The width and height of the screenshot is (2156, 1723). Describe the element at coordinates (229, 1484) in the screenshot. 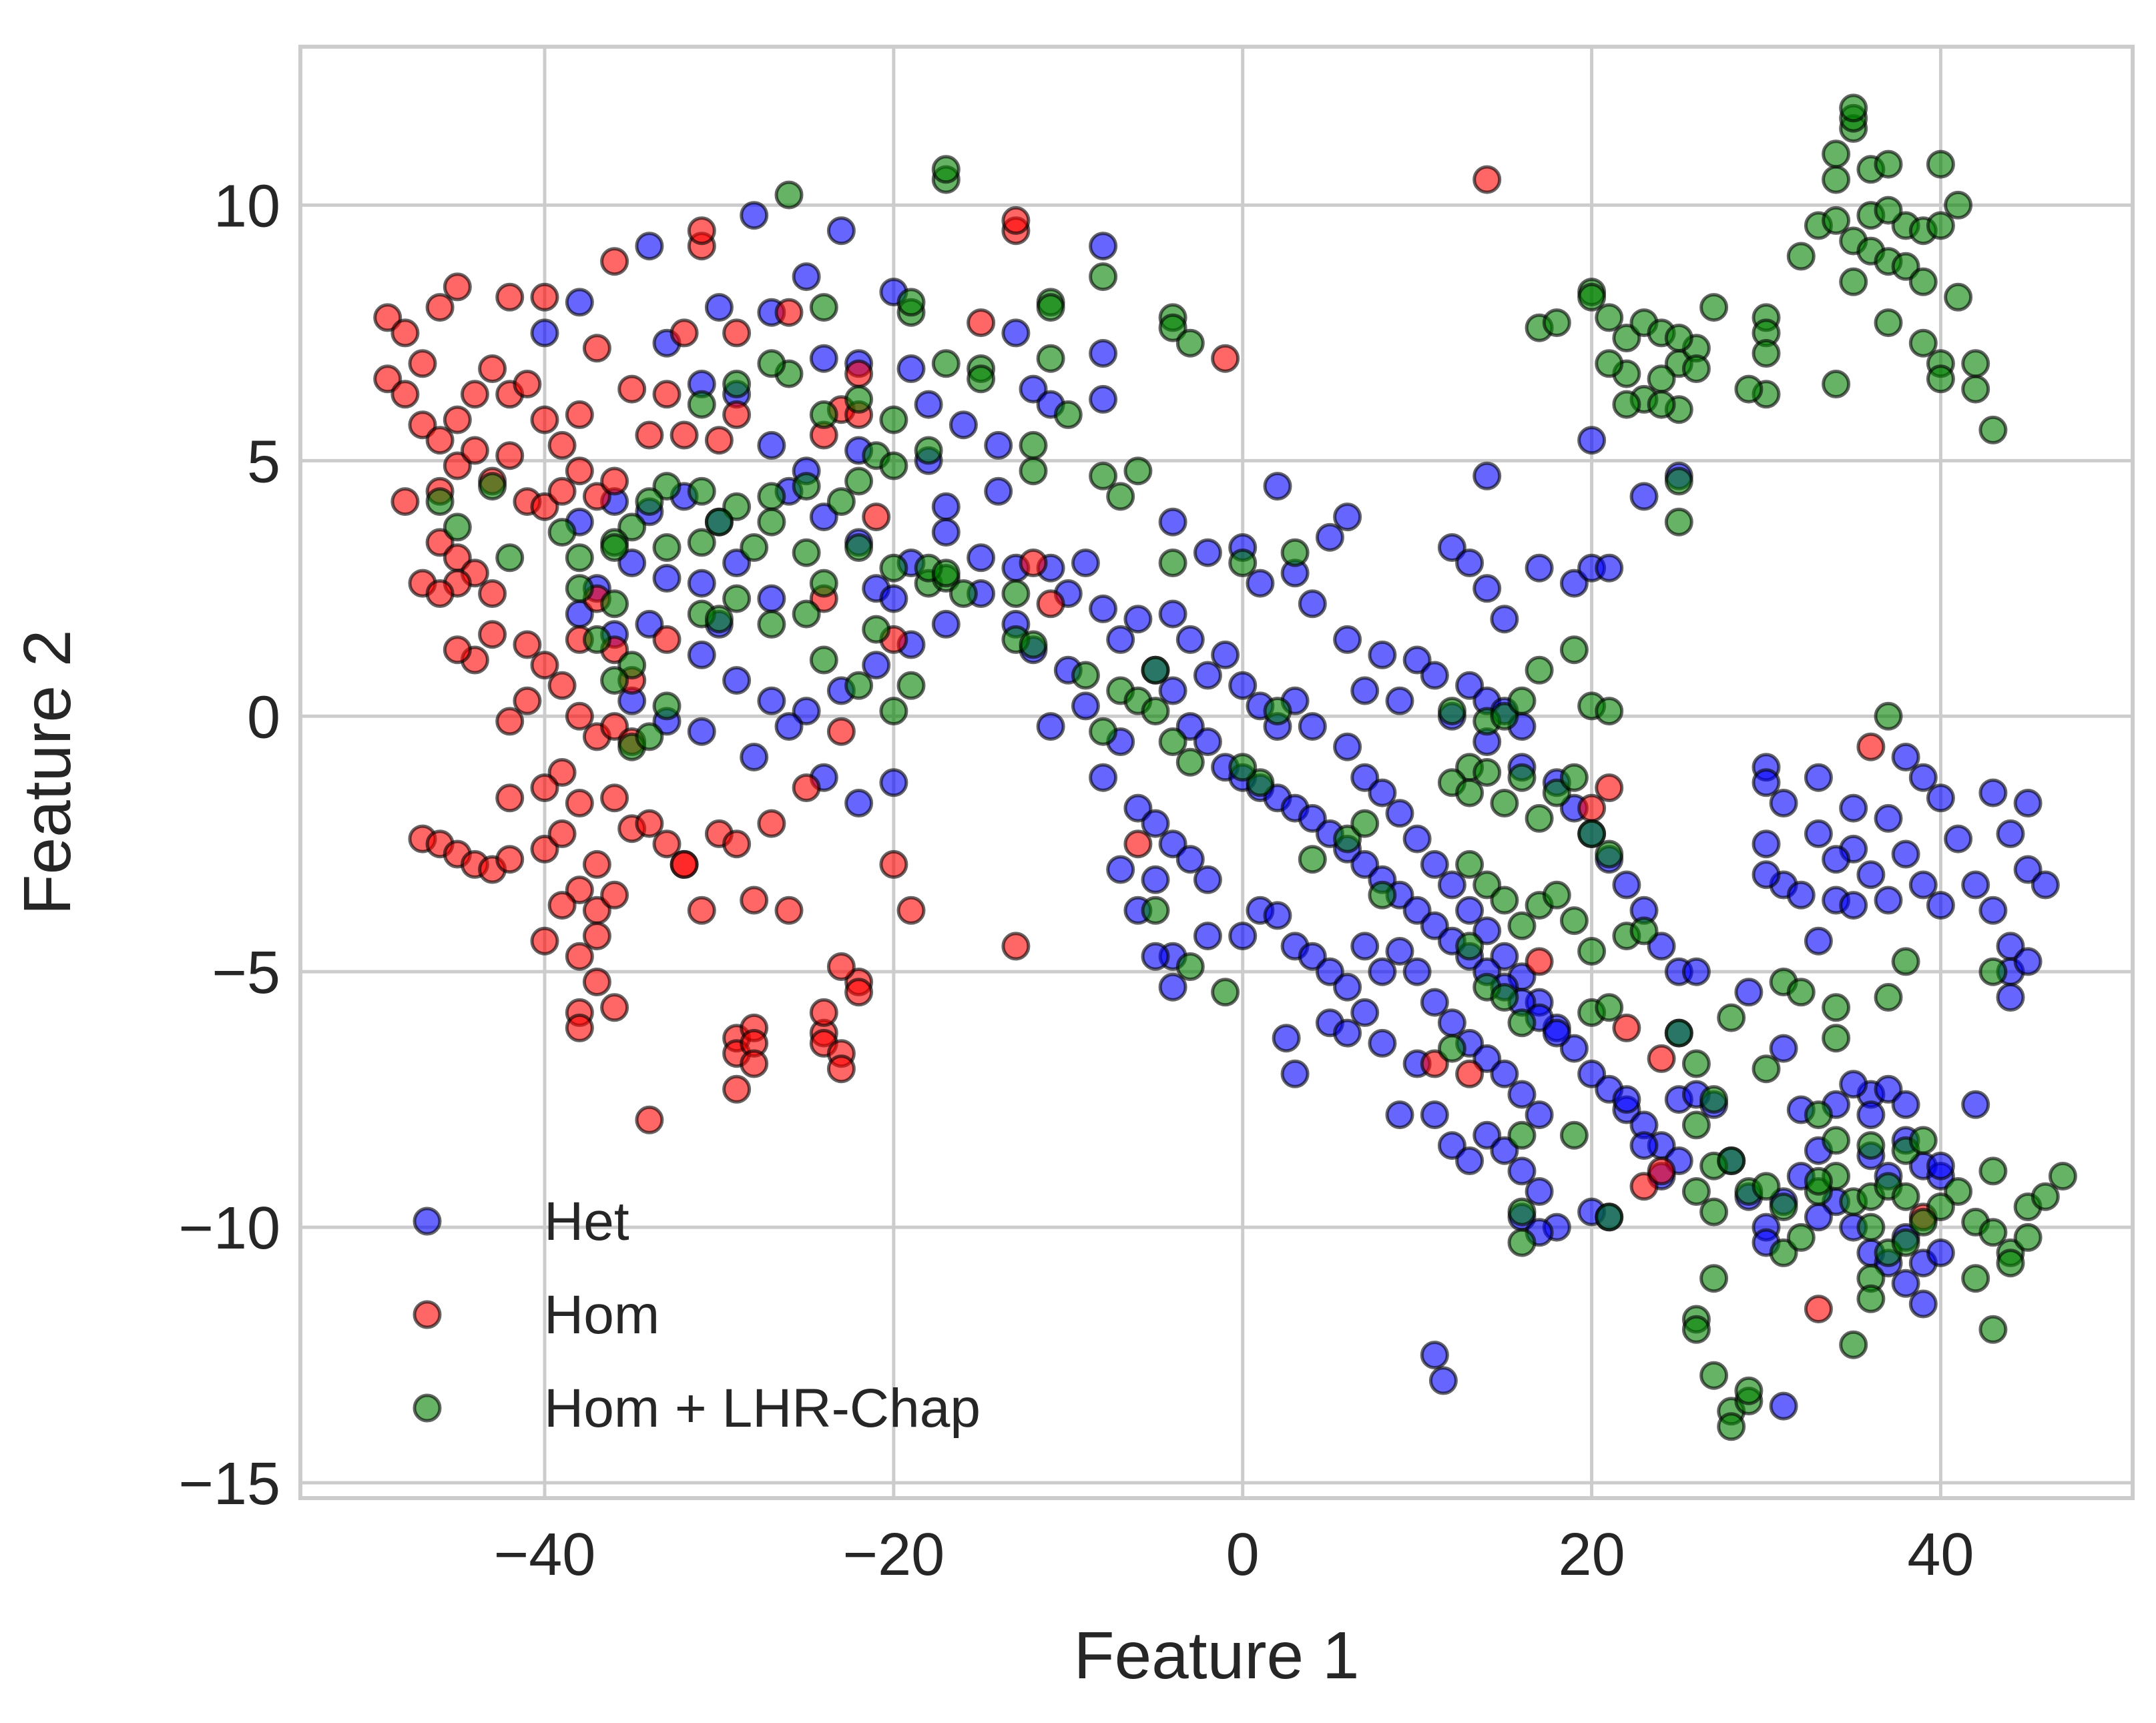

I see `y-tick-label: −15` at that location.